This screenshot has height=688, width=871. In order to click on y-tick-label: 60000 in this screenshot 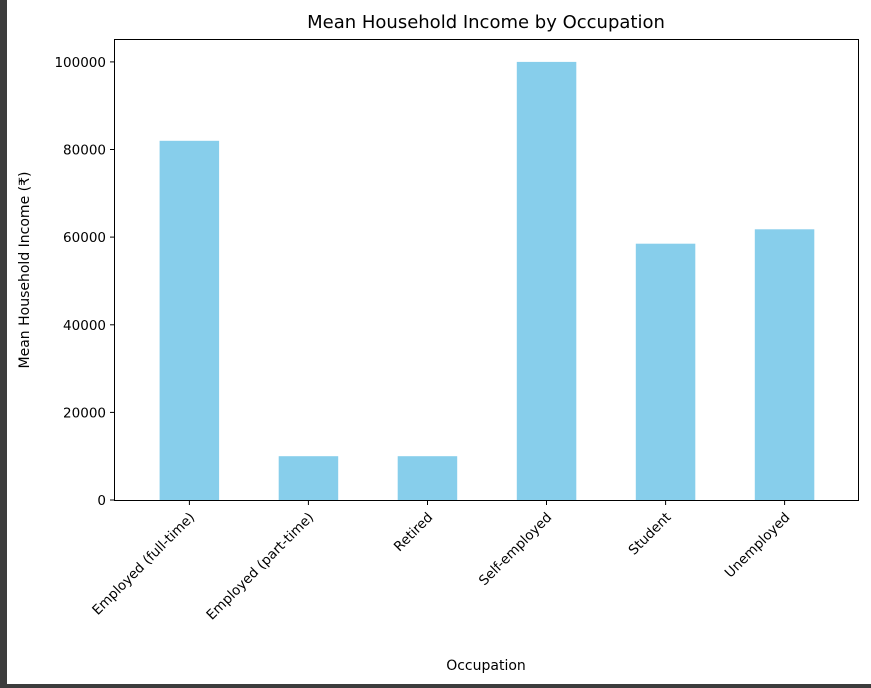, I will do `click(84, 238)`.